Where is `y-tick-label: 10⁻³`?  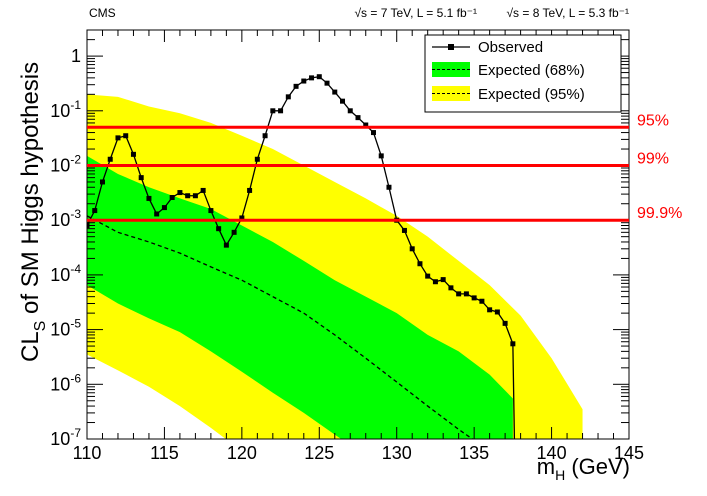
y-tick-label: 10⁻³ is located at coordinates (65, 218).